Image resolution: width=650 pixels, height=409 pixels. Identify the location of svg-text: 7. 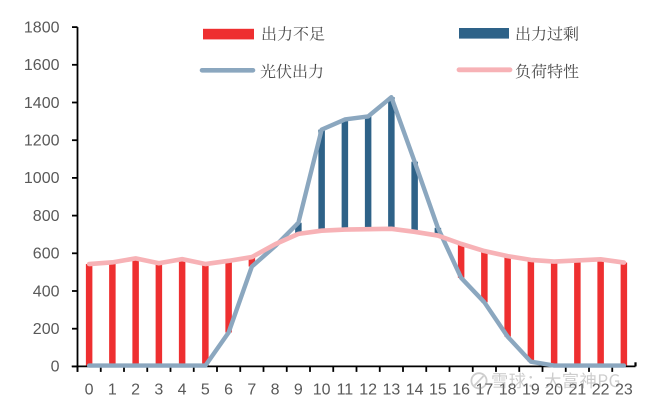
(251, 390).